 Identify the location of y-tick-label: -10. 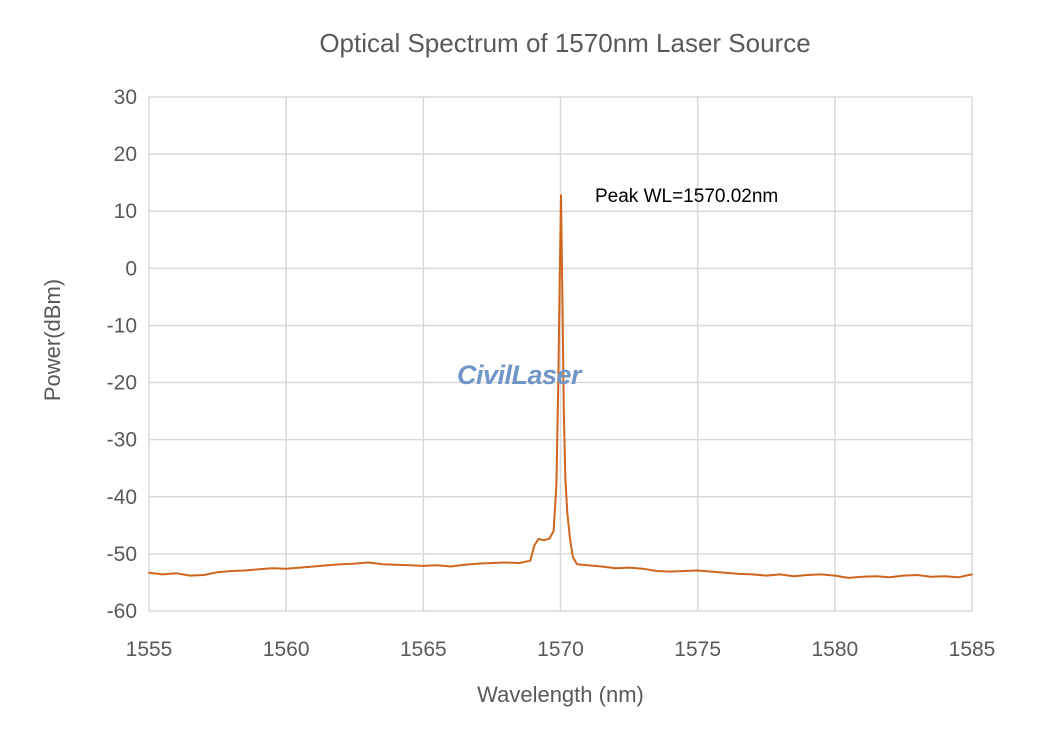
(122, 325).